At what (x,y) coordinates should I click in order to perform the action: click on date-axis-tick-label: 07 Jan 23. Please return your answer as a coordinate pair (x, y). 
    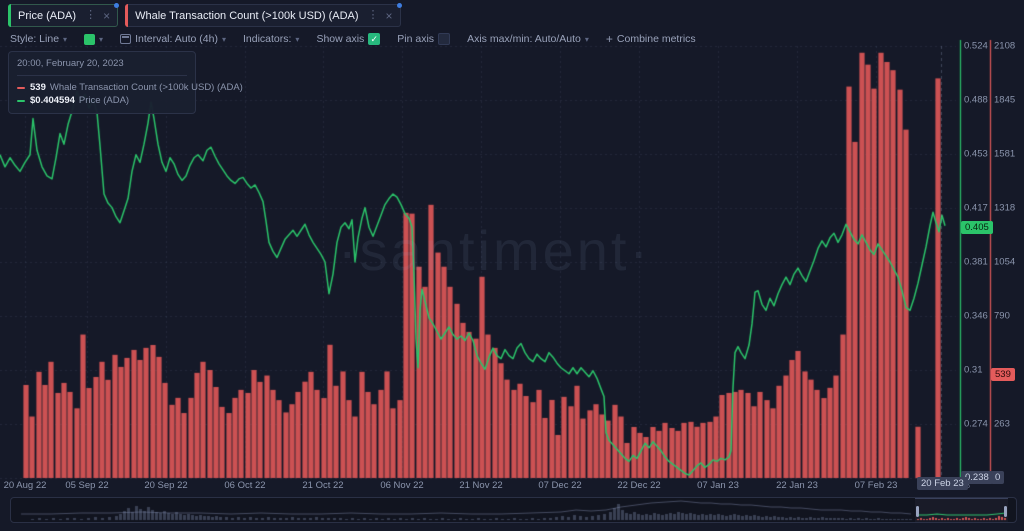
    Looking at the image, I should click on (718, 485).